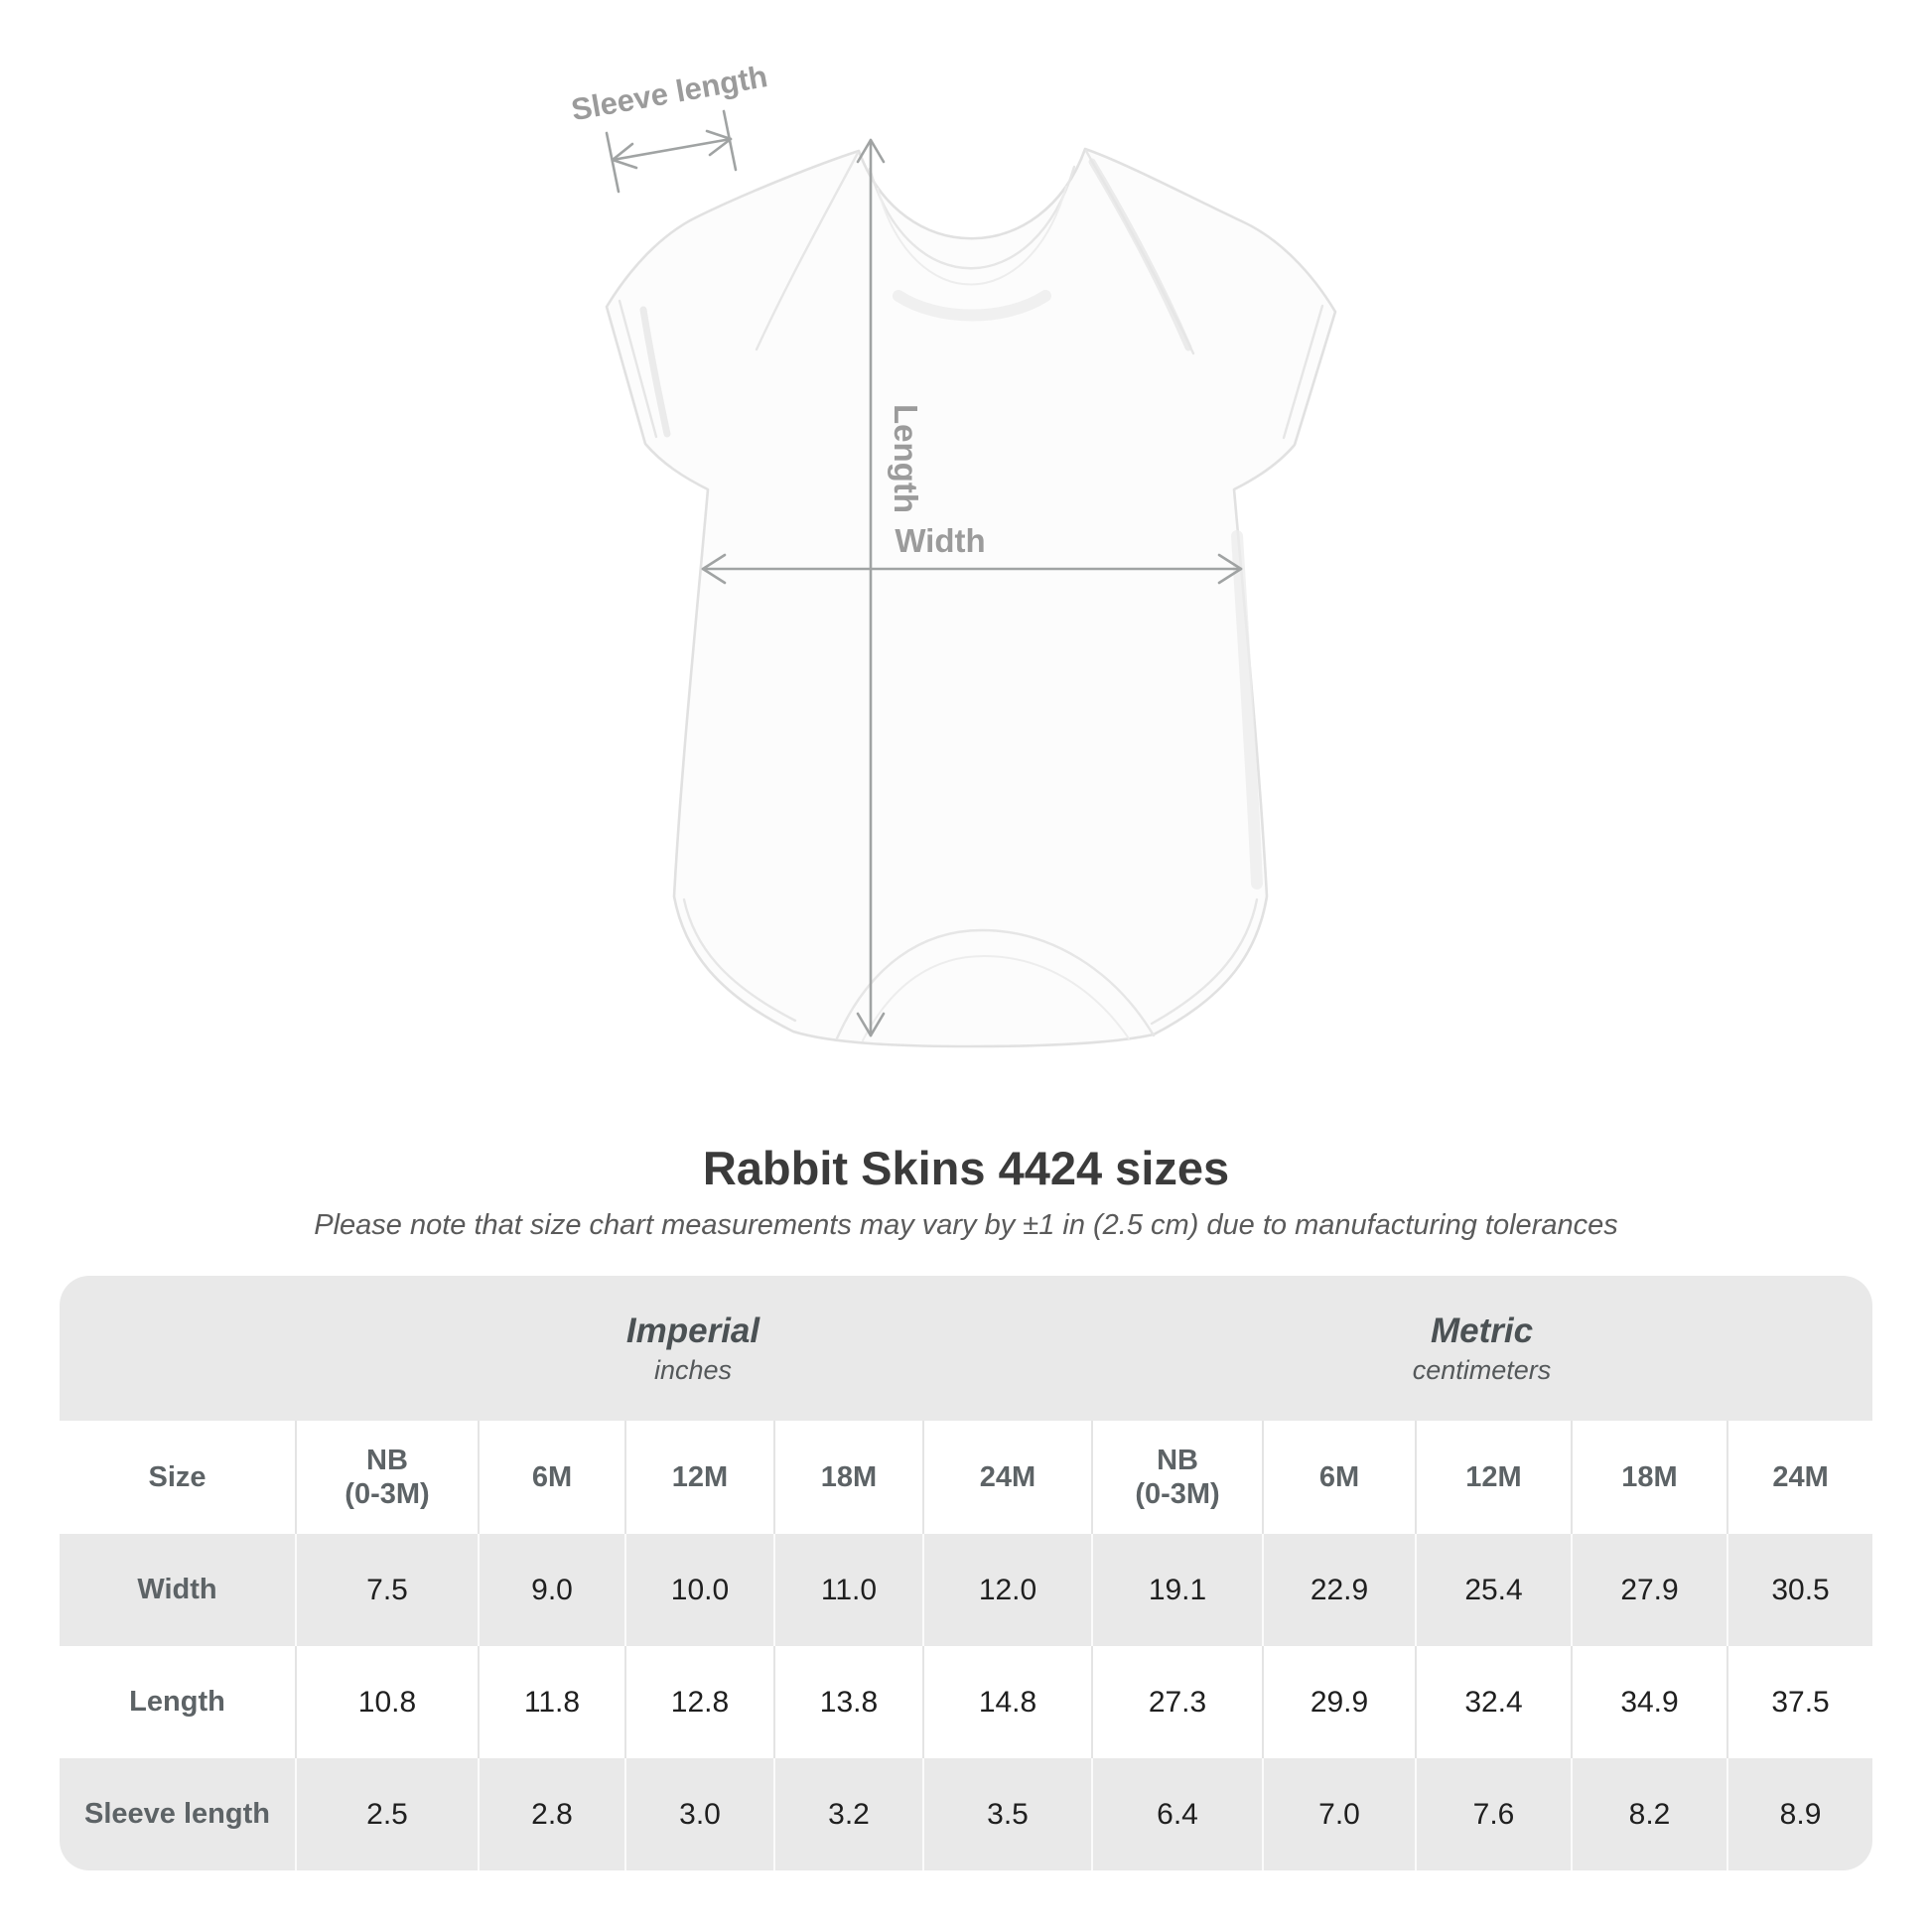 The height and width of the screenshot is (1932, 1932). What do you see at coordinates (1648, 1478) in the screenshot?
I see `size-column-header-metric-3: 18M` at bounding box center [1648, 1478].